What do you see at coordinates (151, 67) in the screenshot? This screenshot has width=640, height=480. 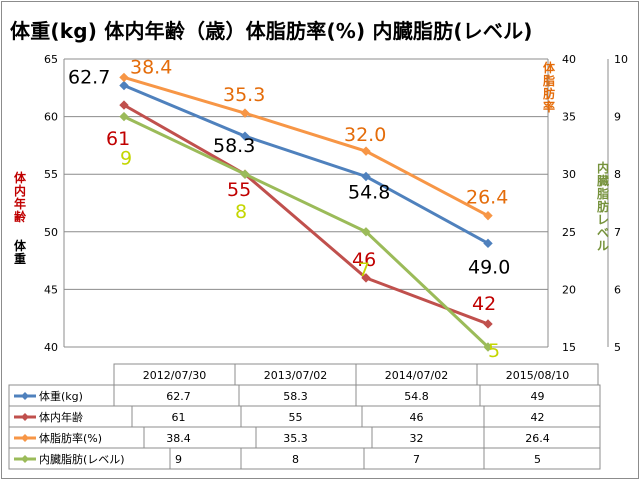 I see `data-label: 38.4` at bounding box center [151, 67].